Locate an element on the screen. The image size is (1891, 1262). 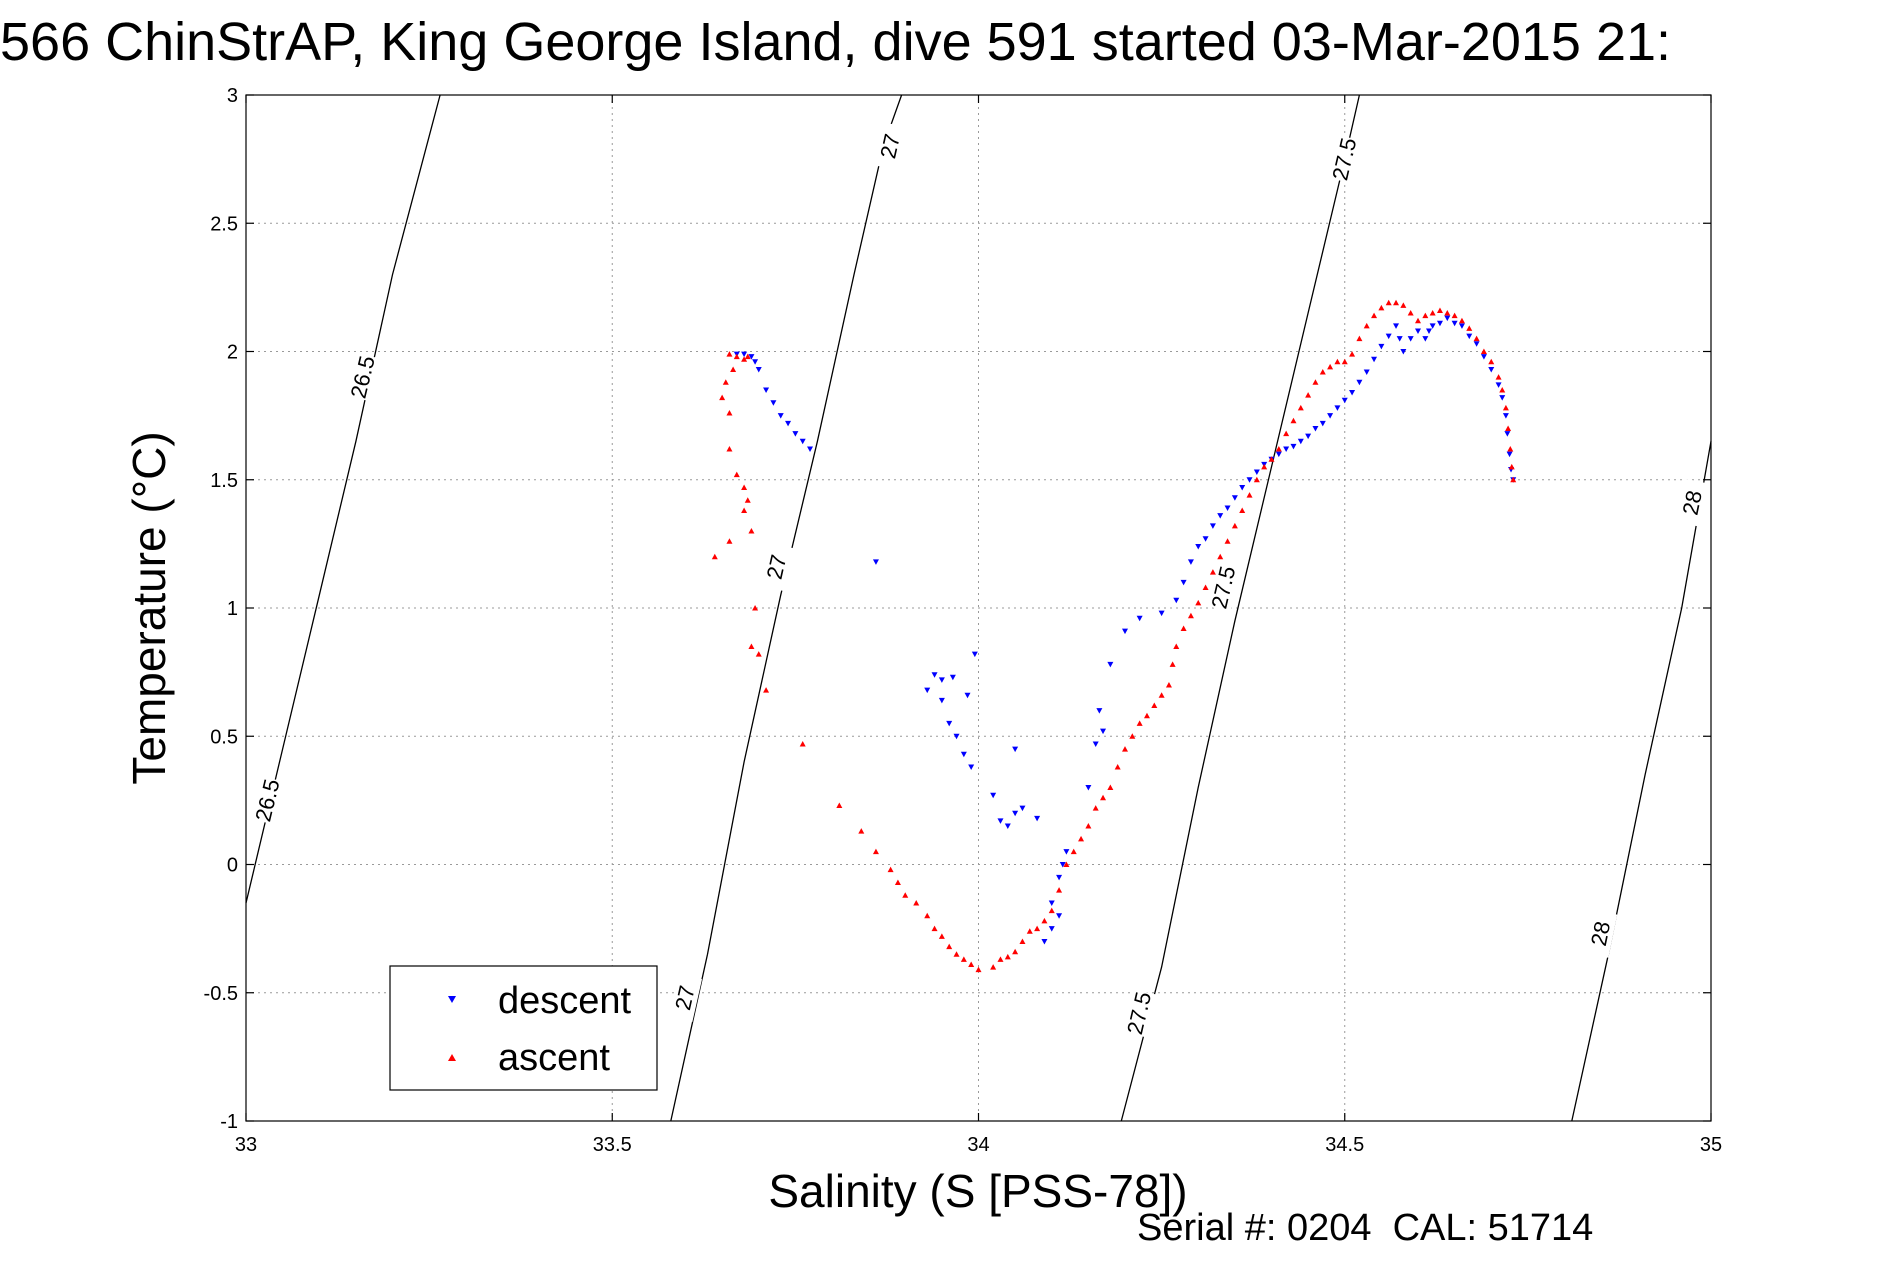
contour-label: 28 is located at coordinates (1692, 502).